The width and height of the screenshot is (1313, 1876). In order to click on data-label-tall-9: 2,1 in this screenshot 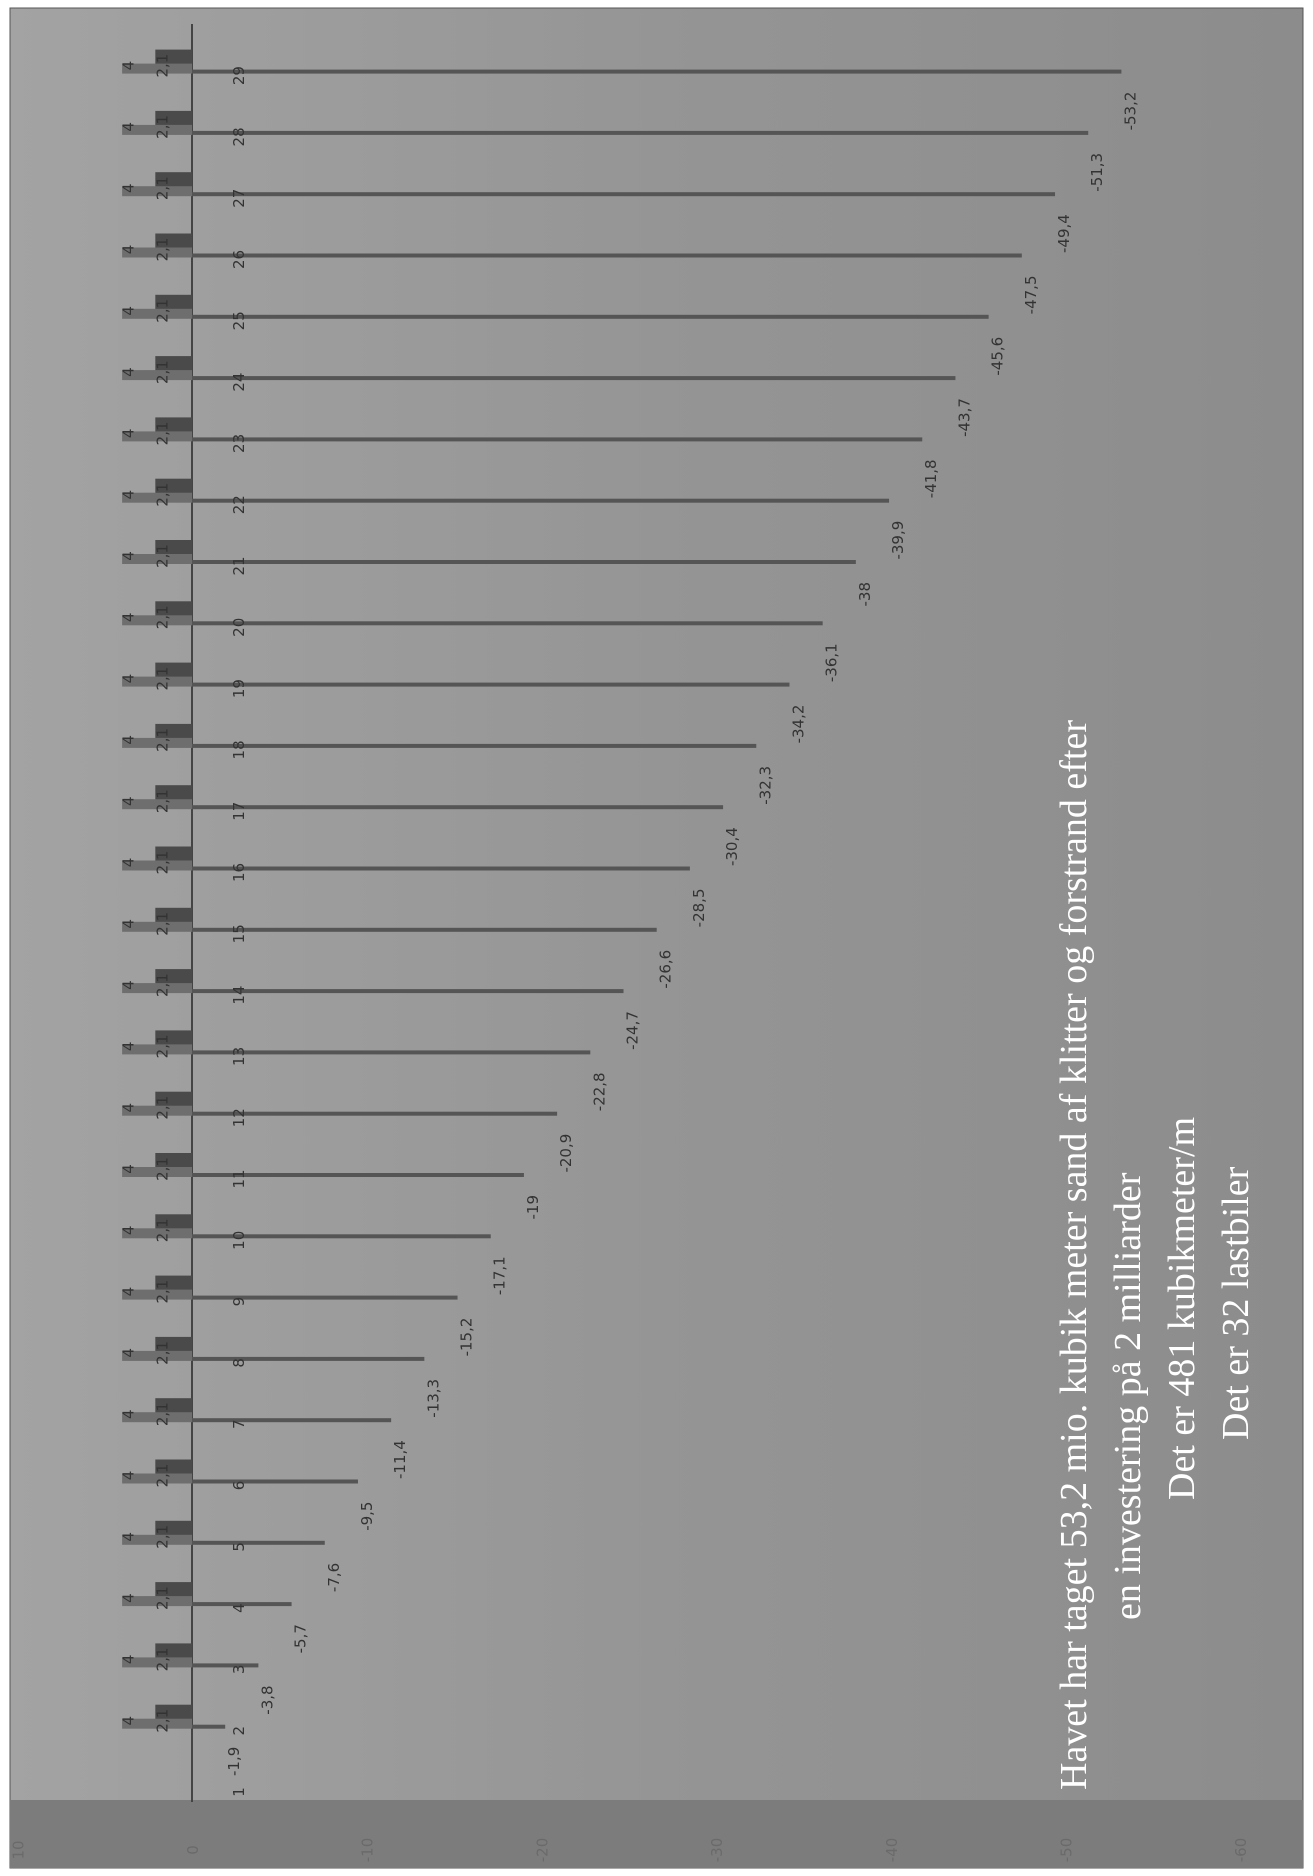, I will do `click(162, 1292)`.